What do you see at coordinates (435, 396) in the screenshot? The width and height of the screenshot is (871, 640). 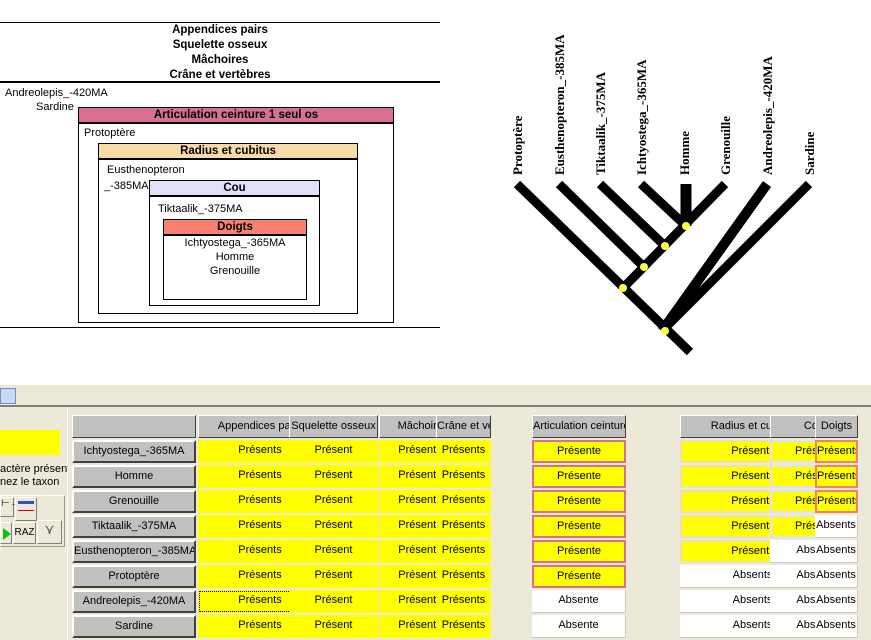 I see `toolbar-strip` at bounding box center [435, 396].